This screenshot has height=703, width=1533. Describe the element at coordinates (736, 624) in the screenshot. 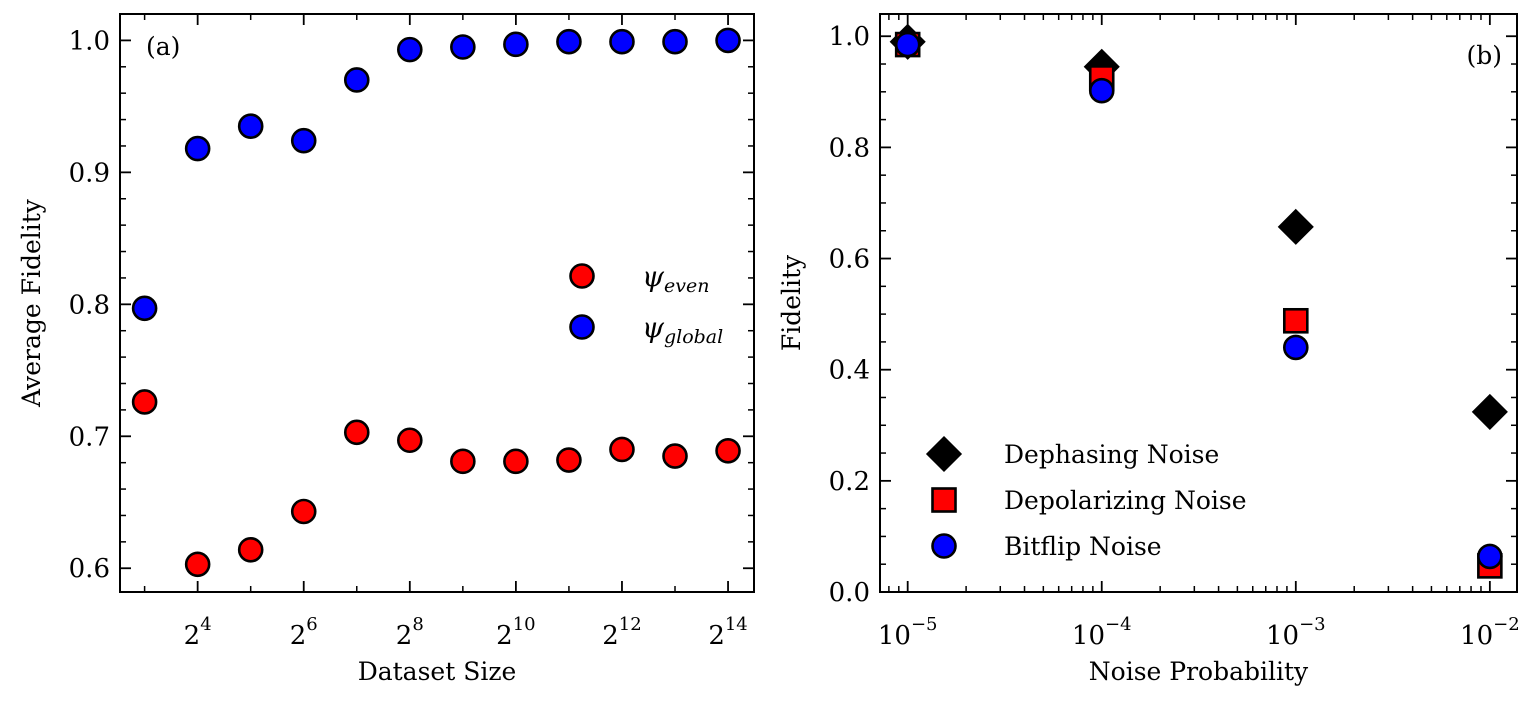

I see `x-tick-exponent: 14` at that location.